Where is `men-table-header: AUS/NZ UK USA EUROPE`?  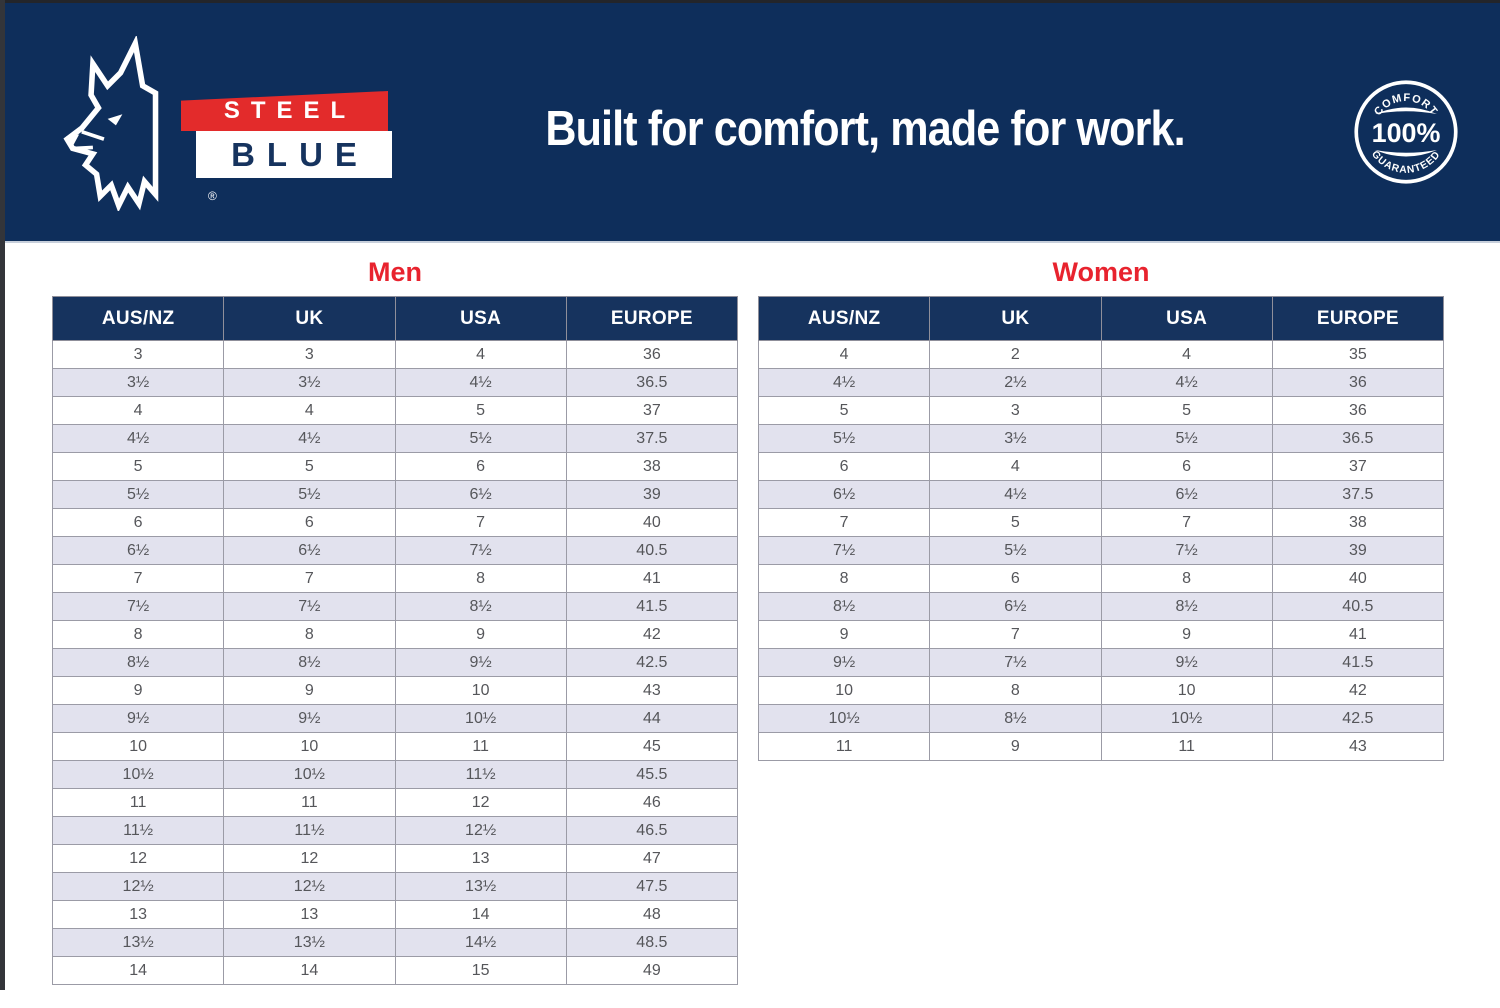
men-table-header: AUS/NZ UK USA EUROPE is located at coordinates (395, 318).